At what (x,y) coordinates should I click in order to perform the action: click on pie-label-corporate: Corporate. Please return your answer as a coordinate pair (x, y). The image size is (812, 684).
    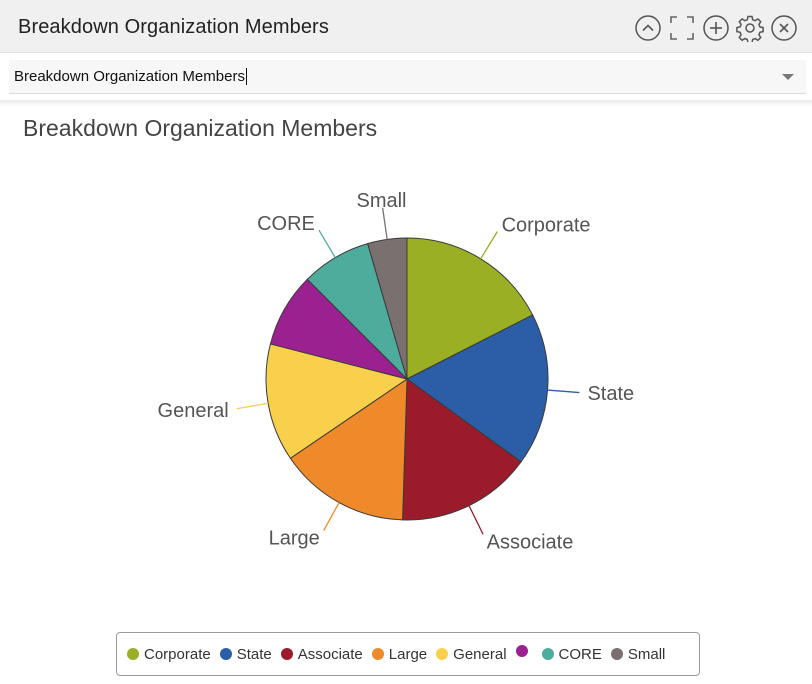
    Looking at the image, I should click on (546, 226).